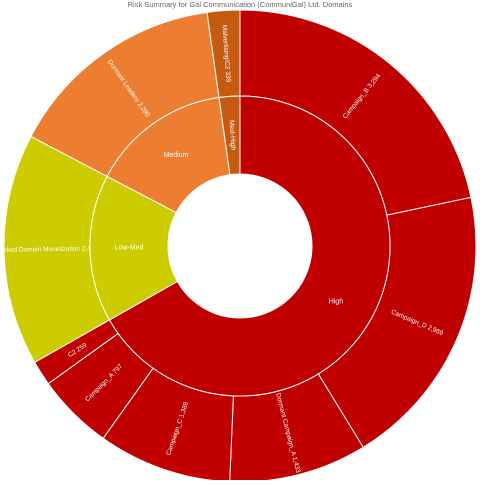 The image size is (480, 485). I want to click on leaf-name: Parked Domain Monetization, so click(40, 249).